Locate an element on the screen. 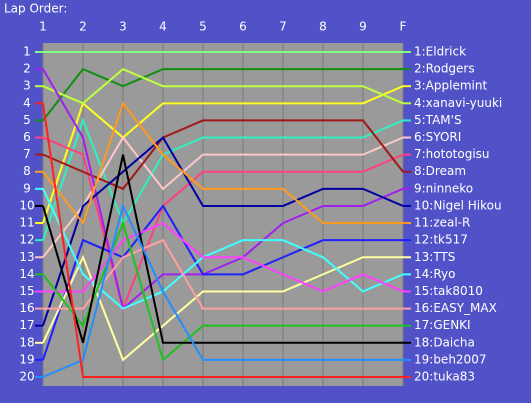  legend-label: 16:EASY_MAX is located at coordinates (455, 308).